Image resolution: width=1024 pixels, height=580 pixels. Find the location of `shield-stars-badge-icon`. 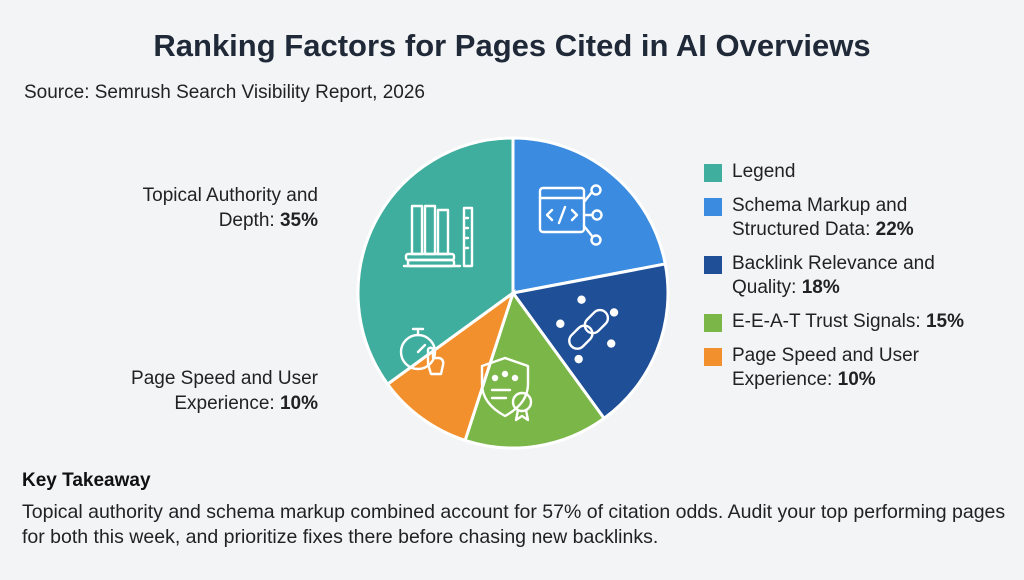

shield-stars-badge-icon is located at coordinates (506, 389).